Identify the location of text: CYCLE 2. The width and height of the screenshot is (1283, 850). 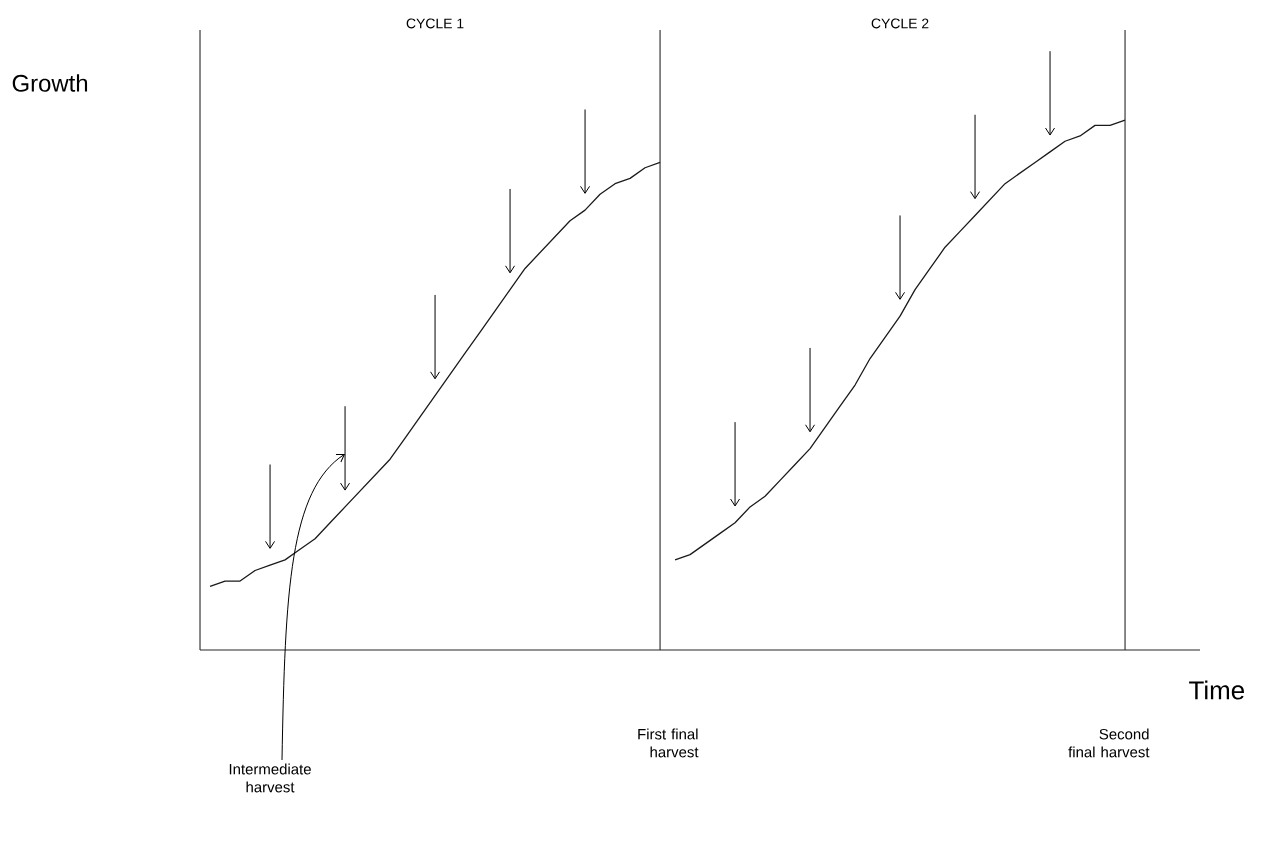
(900, 23).